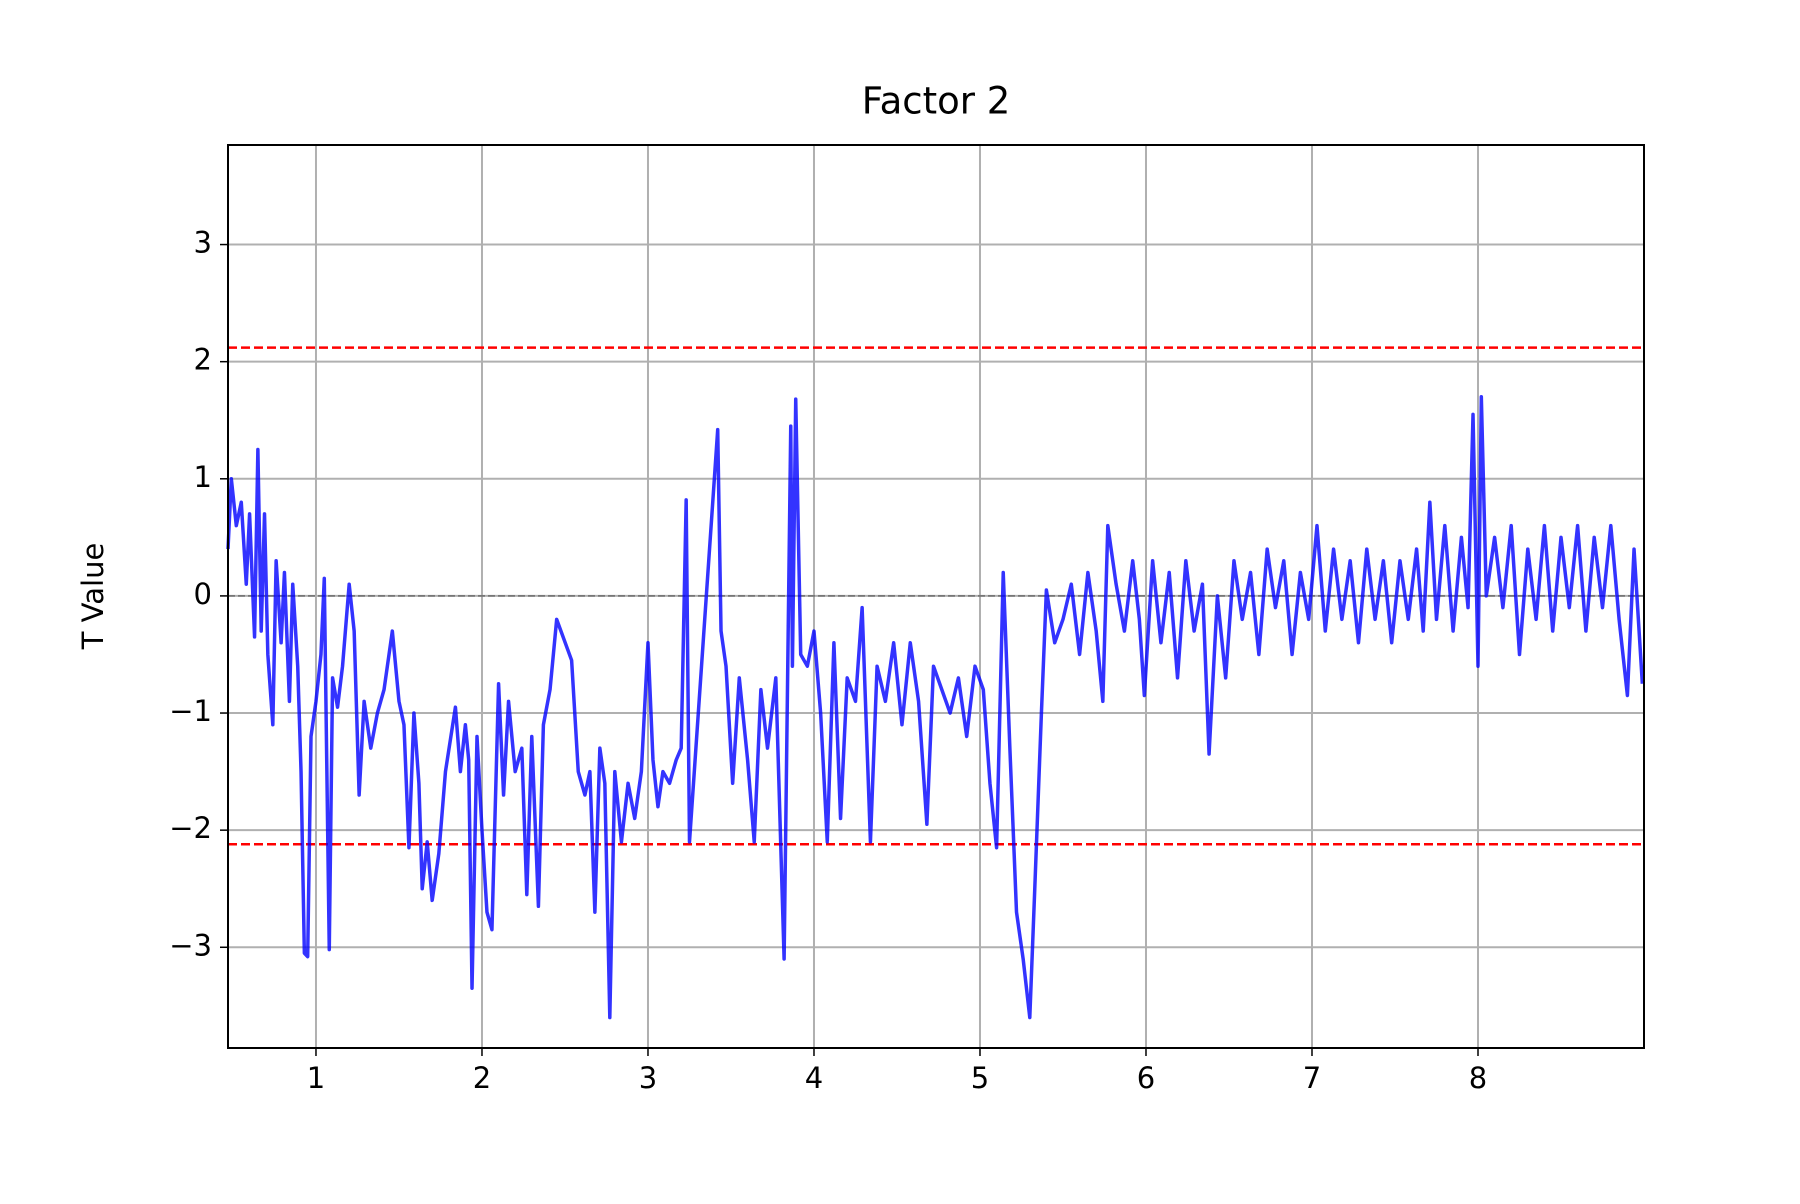  I want to click on x-tick-label: 4, so click(814, 1078).